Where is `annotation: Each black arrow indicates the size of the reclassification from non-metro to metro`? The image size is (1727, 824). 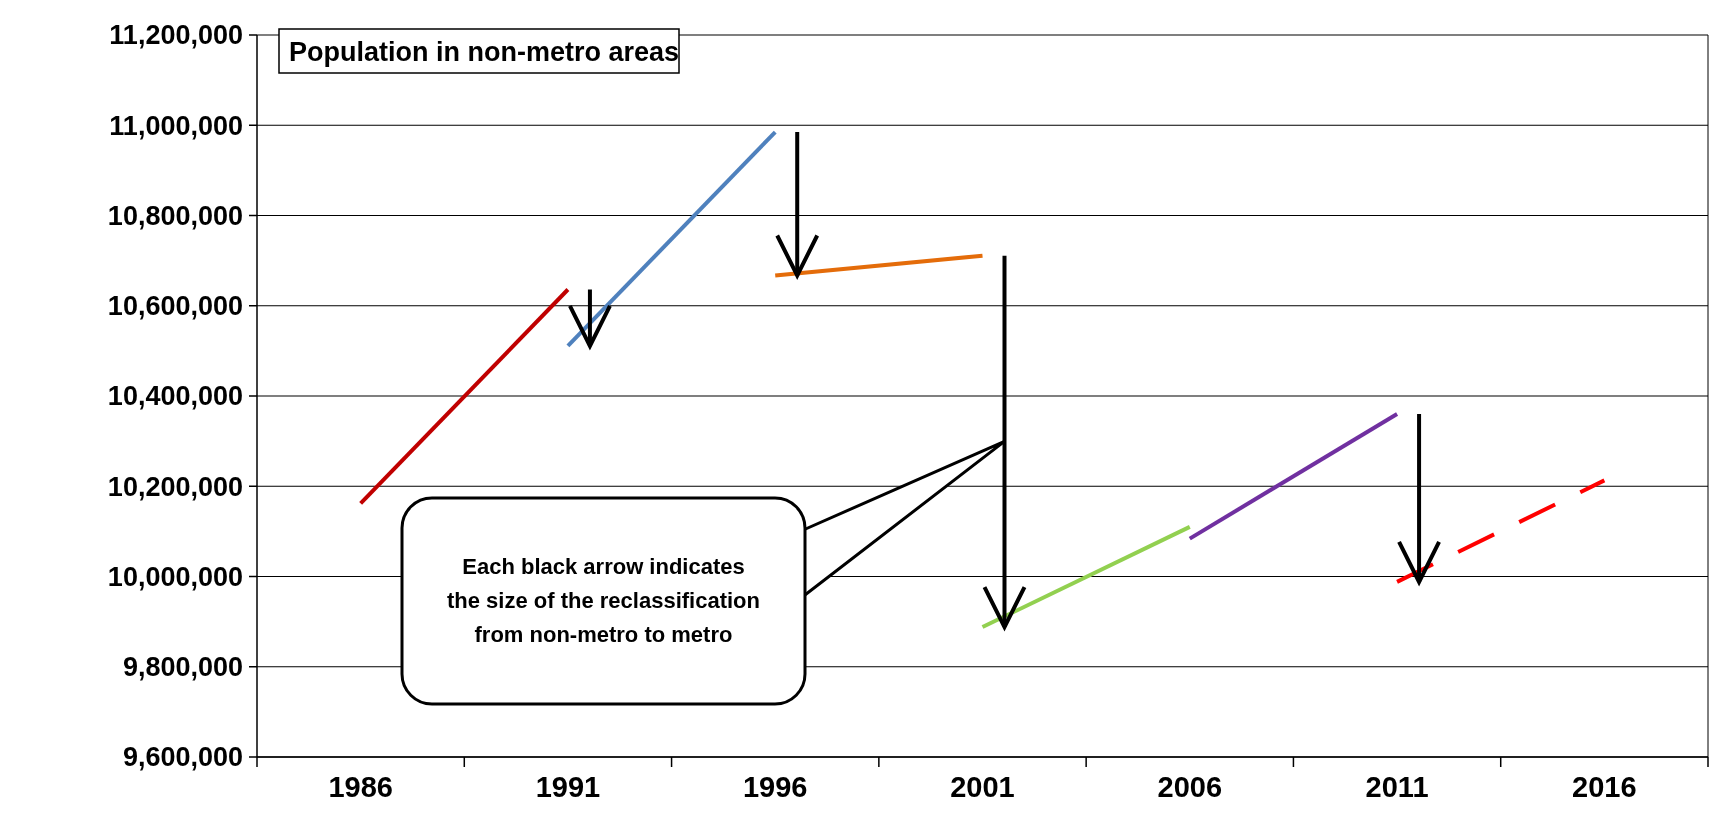 annotation: Each black arrow indicates the size of the reclassification from non-metro to metro is located at coordinates (603, 601).